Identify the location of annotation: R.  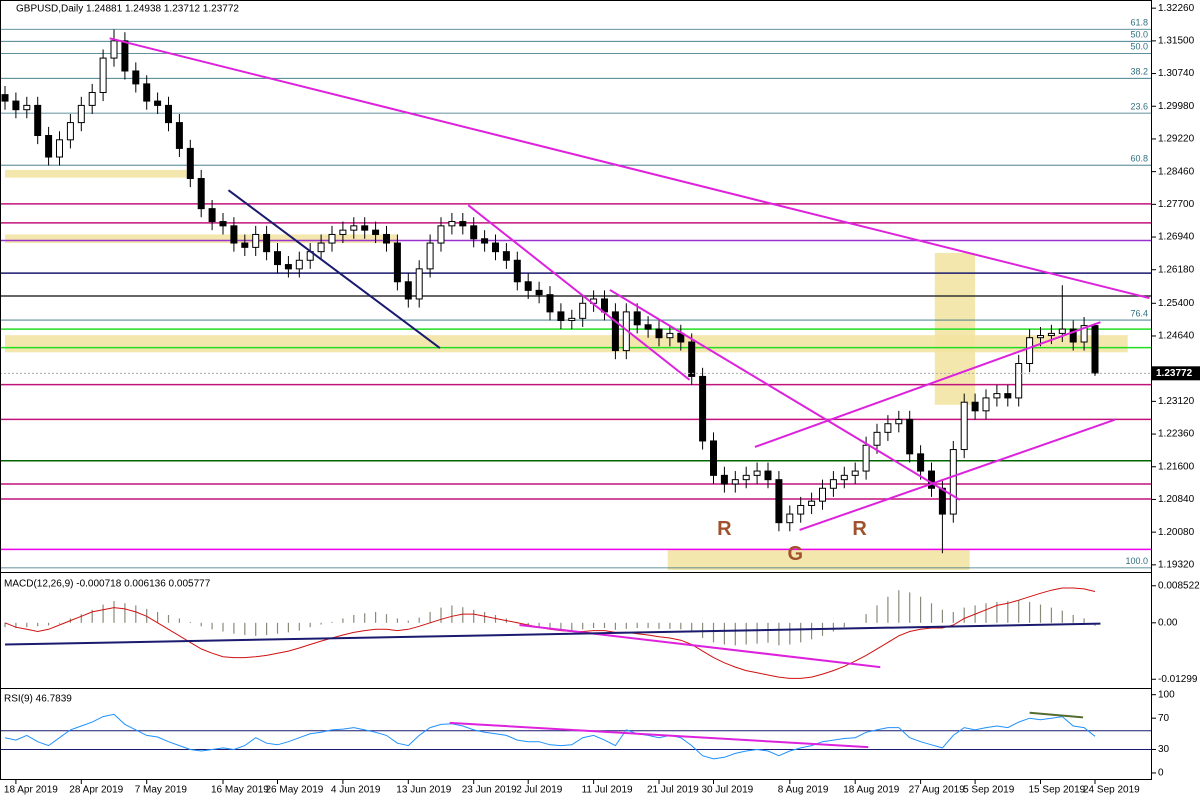
(724, 529).